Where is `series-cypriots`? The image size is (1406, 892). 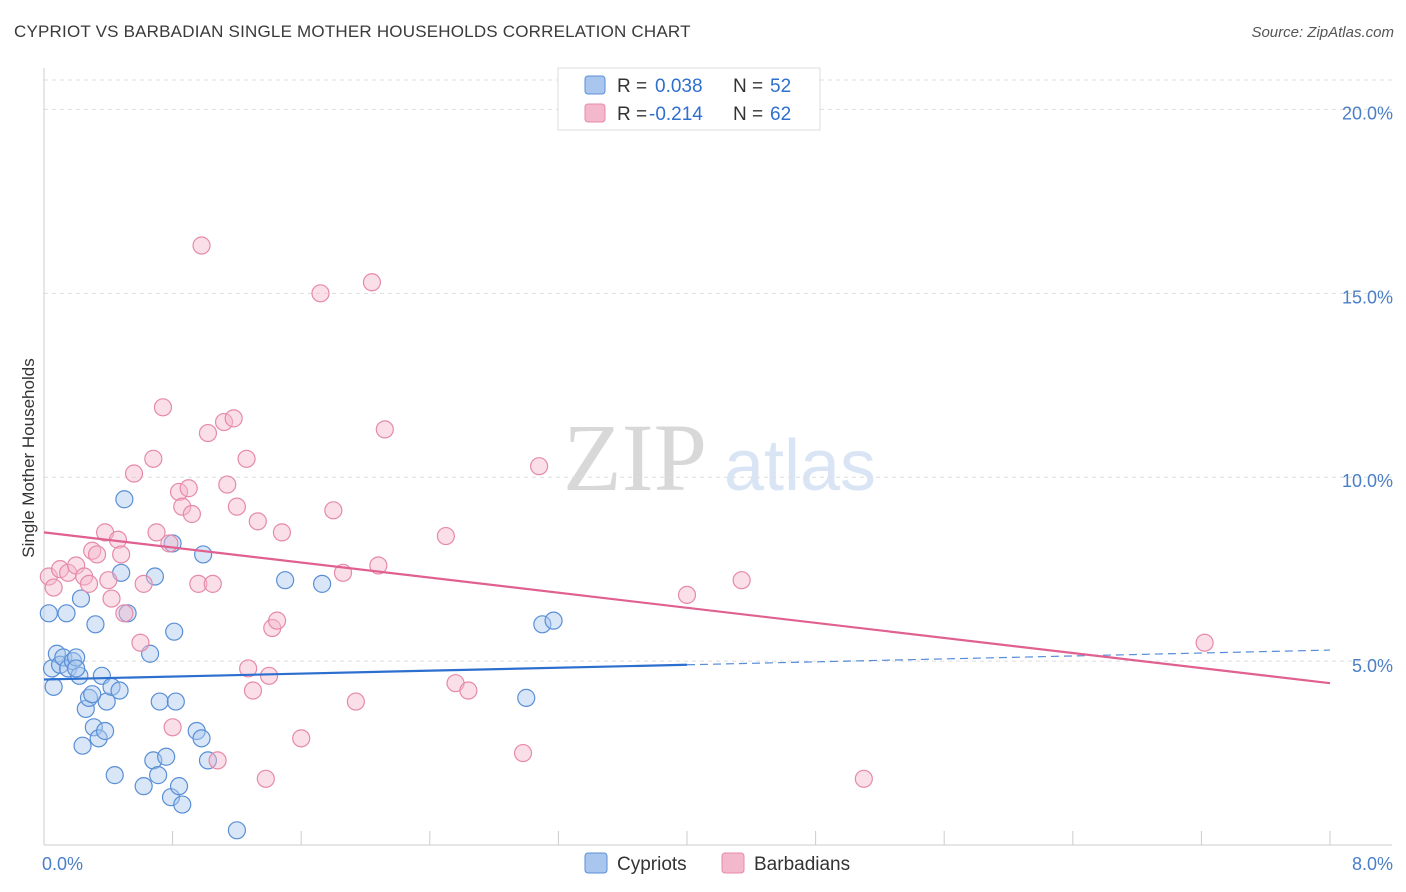
series-cypriots is located at coordinates (301, 665).